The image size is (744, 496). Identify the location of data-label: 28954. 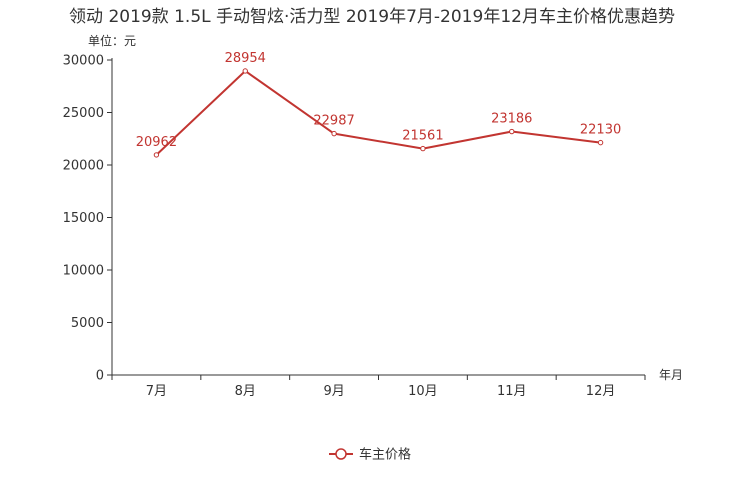
(245, 58).